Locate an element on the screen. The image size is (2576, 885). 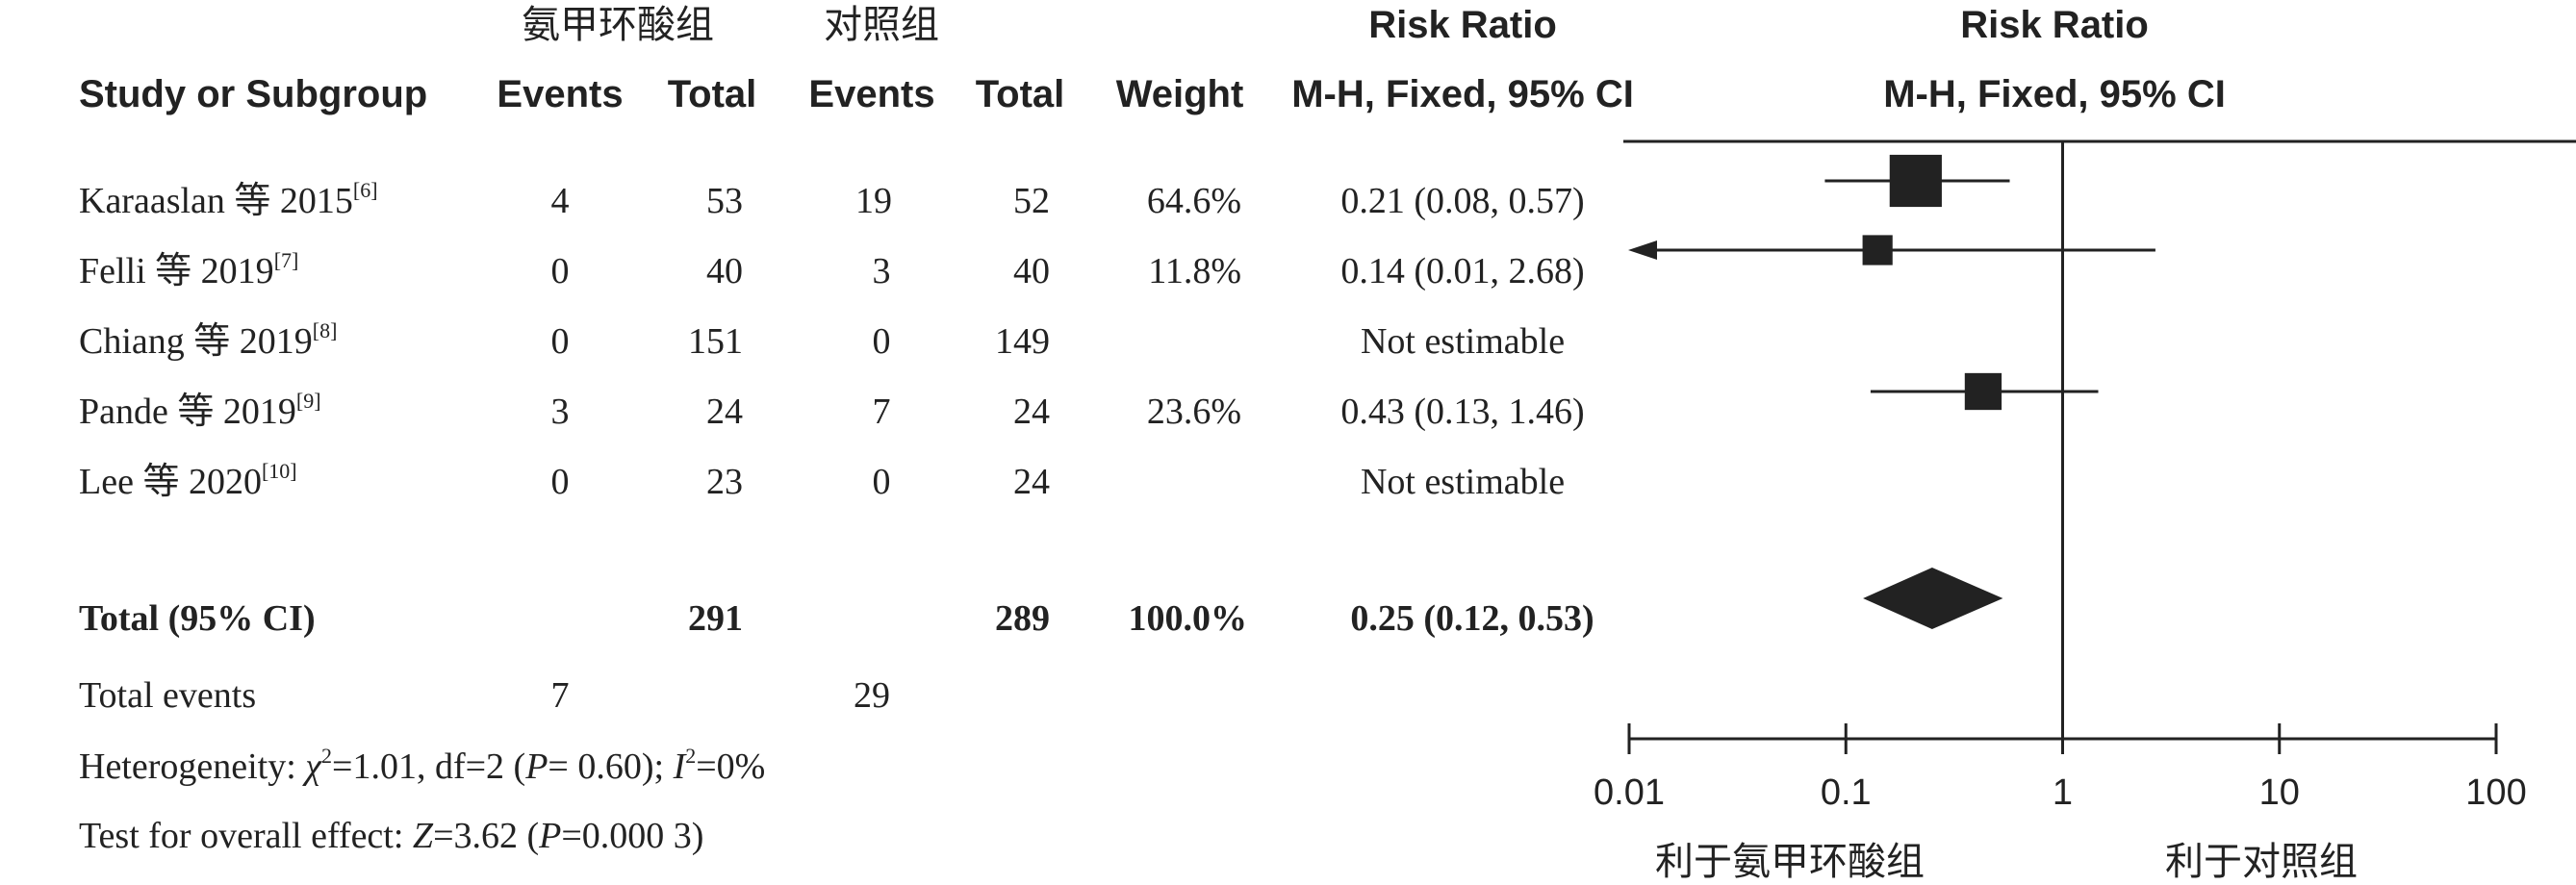
events1-cell: 3 is located at coordinates (560, 412).